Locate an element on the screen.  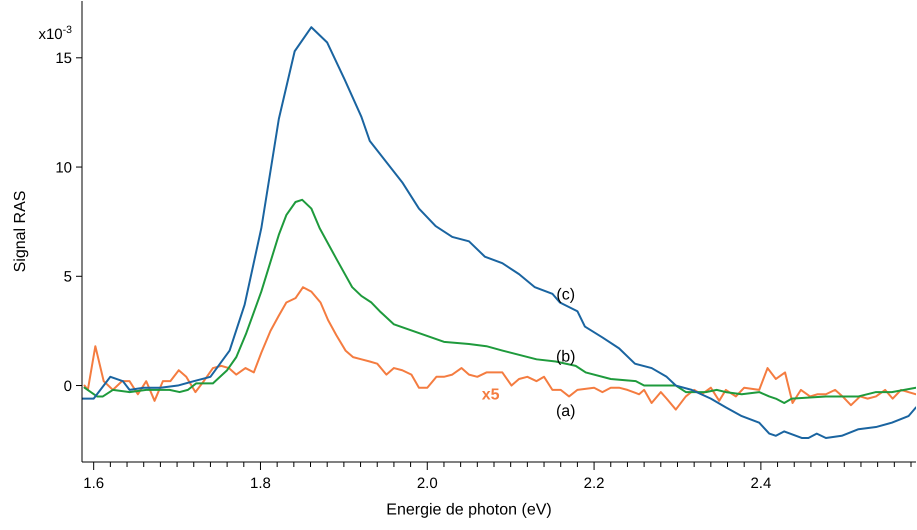
series-label: (b) is located at coordinates (566, 357).